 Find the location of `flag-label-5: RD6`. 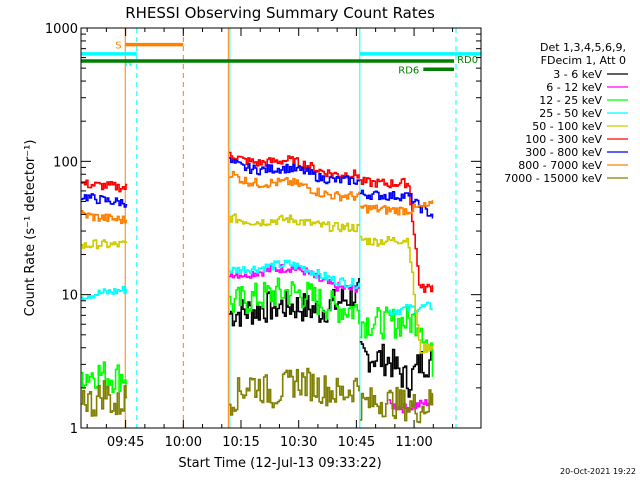

flag-label-5: RD6 is located at coordinates (408, 70).